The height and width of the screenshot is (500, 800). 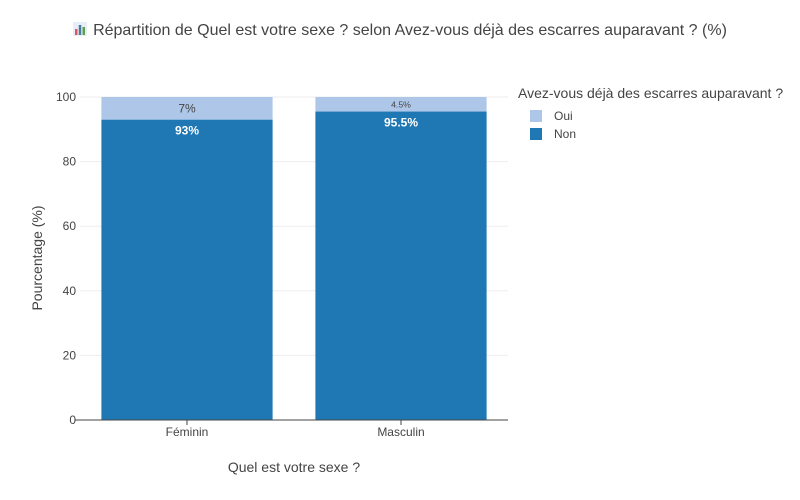 What do you see at coordinates (70, 291) in the screenshot?
I see `y-tick-label: 40` at bounding box center [70, 291].